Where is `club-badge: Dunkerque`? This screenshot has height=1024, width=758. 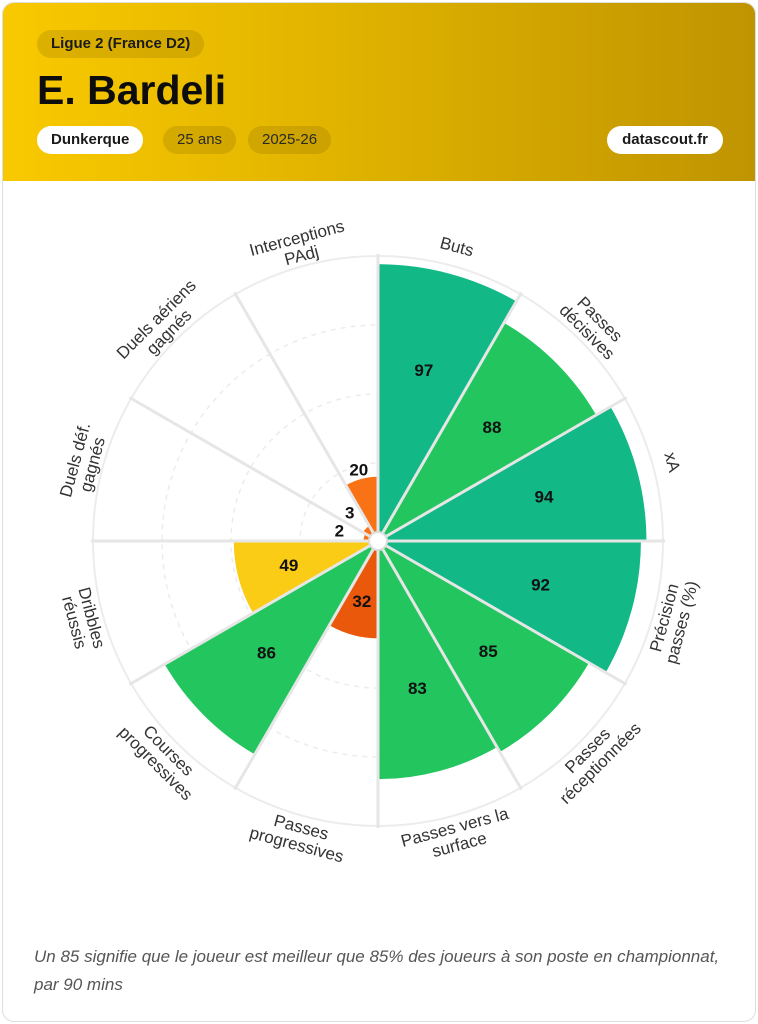
club-badge: Dunkerque is located at coordinates (90, 140).